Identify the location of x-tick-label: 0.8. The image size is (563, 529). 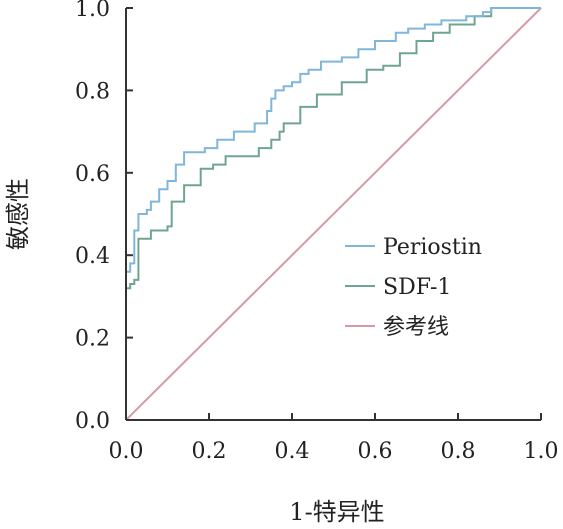
(458, 451).